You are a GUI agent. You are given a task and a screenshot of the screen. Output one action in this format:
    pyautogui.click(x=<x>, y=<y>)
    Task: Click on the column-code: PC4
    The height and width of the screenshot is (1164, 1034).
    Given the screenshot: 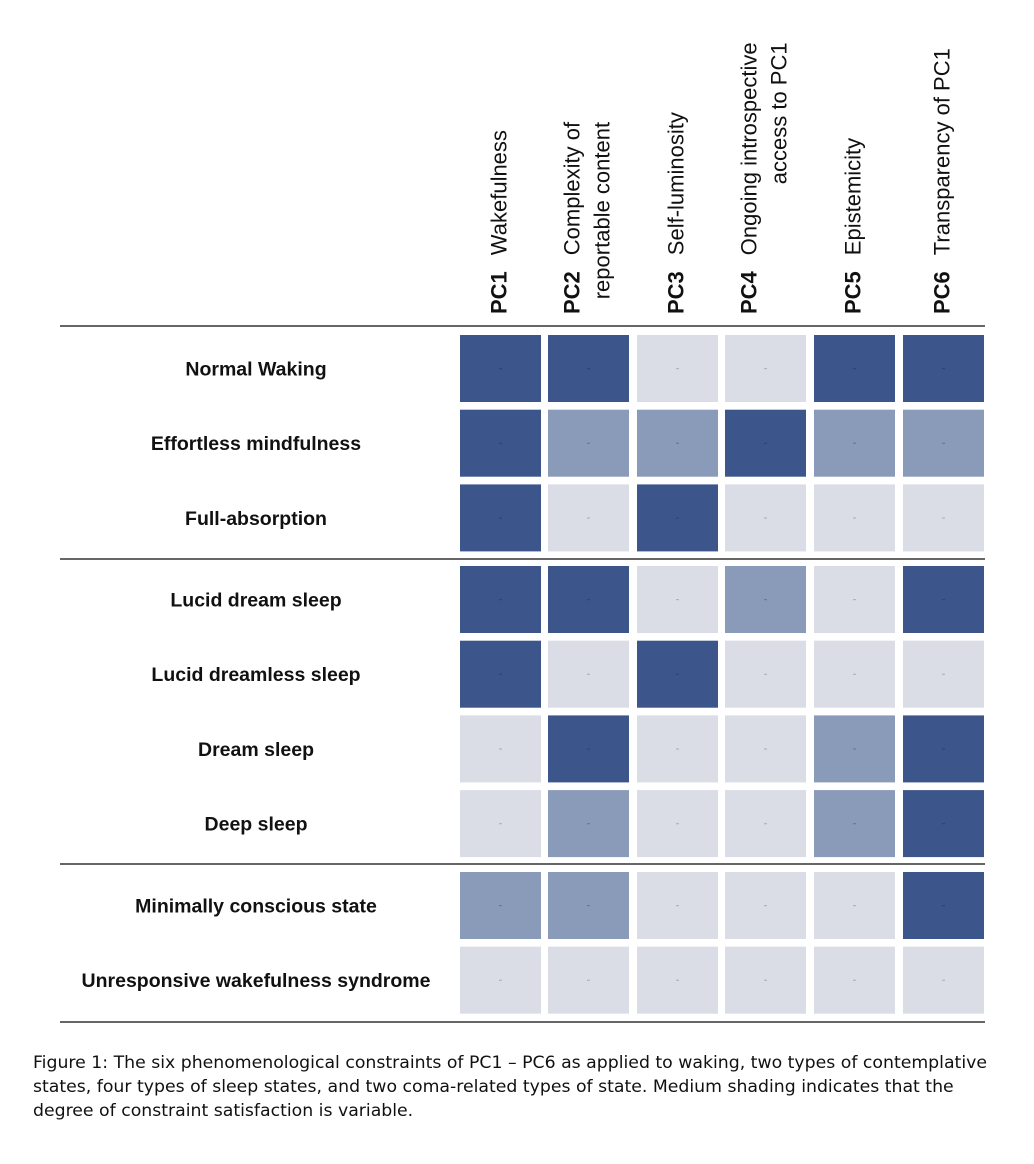 What is the action you would take?
    pyautogui.click(x=749, y=292)
    